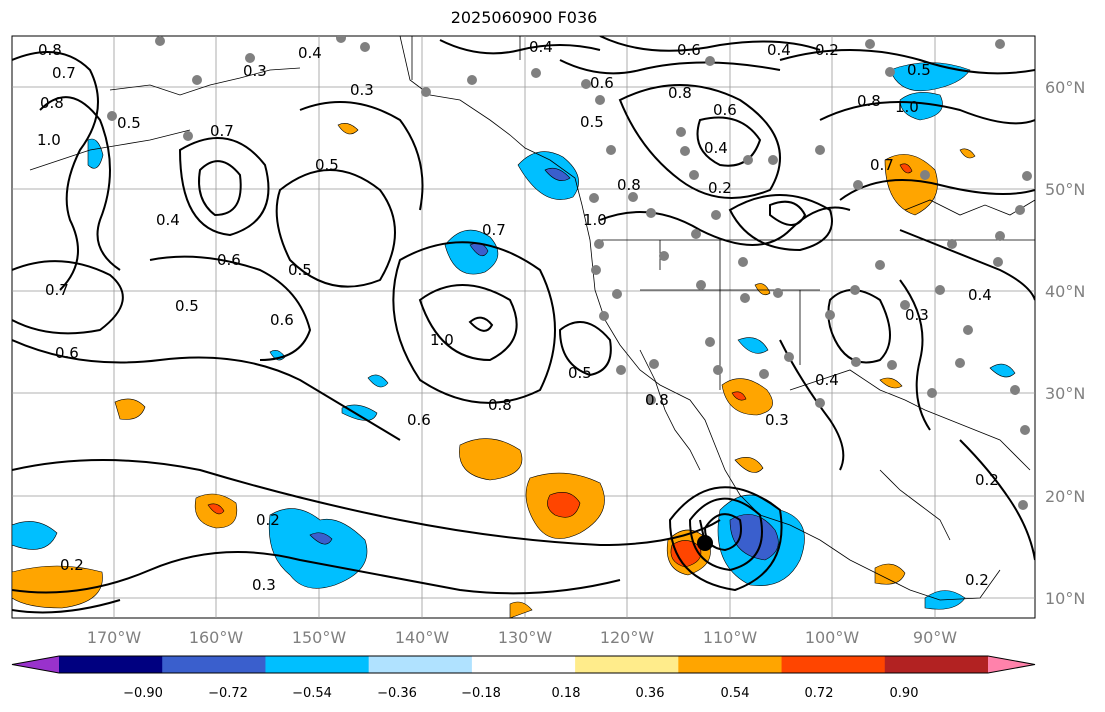 The width and height of the screenshot is (1105, 712). I want to click on lat-tick-labels: 60°N 50°N 40°N 30°N 20°N 10°N, so click(1065, 343).